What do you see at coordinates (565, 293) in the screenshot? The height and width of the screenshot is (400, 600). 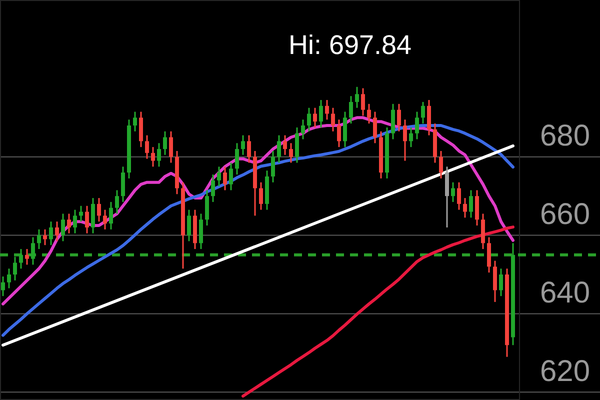 I see `y-tick-label: 640` at bounding box center [565, 293].